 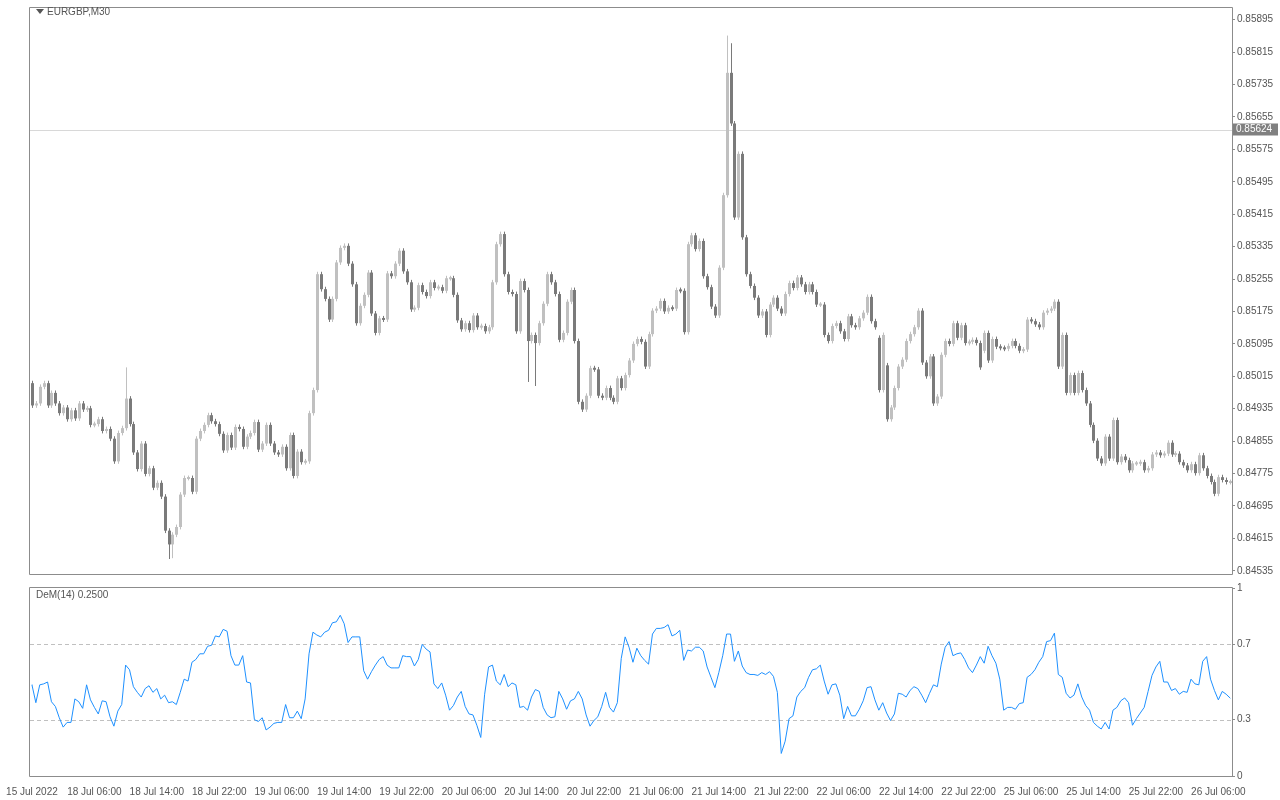 I want to click on y-tick-label: 0.85175, so click(x=1255, y=311).